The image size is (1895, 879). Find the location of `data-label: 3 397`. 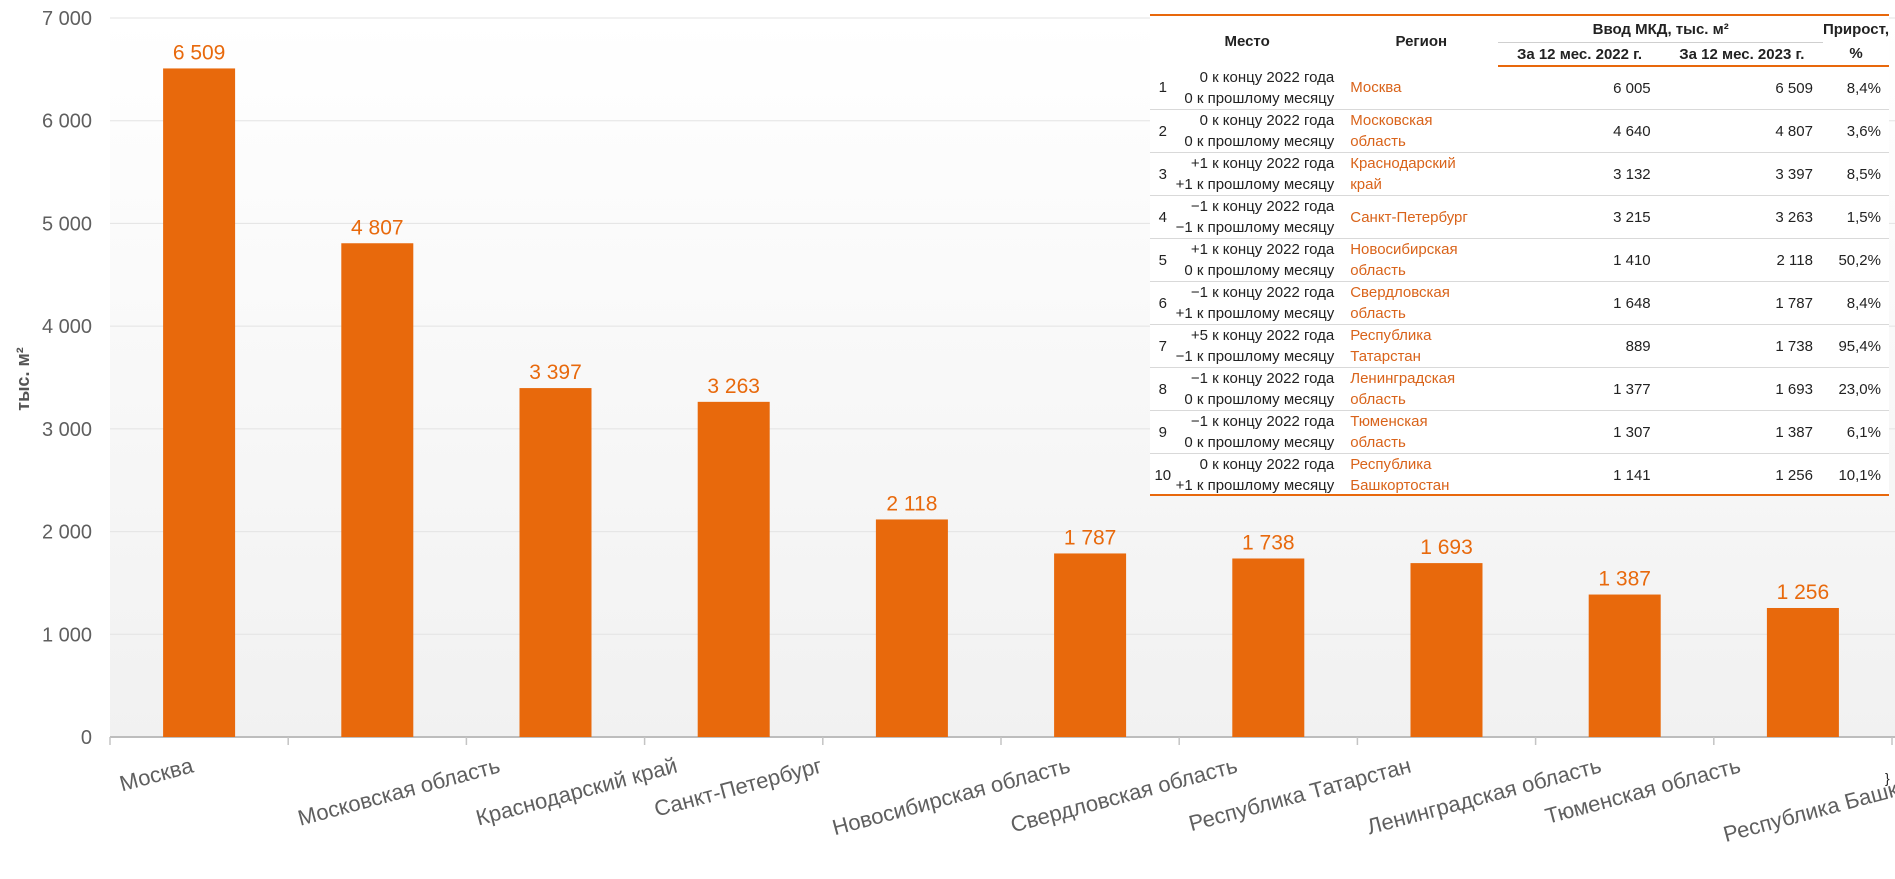

data-label: 3 397 is located at coordinates (555, 372).